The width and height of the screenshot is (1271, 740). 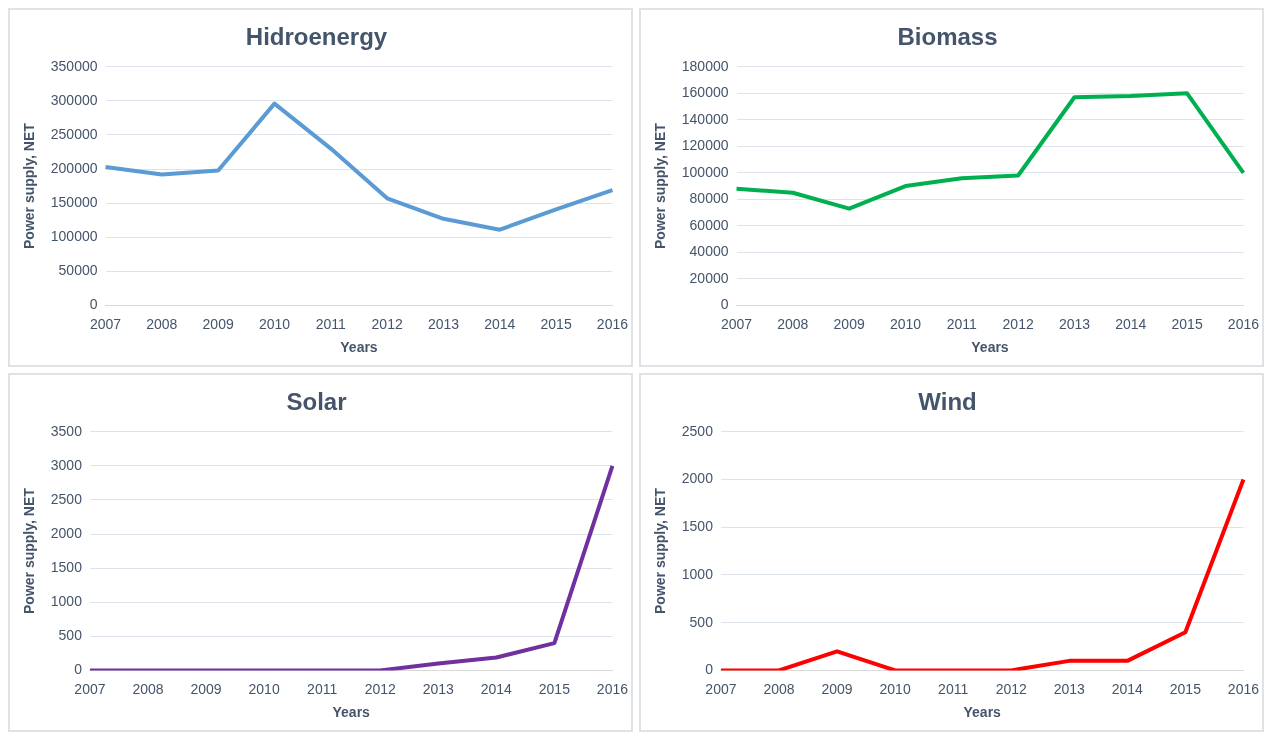 I want to click on y-tick-label: 3500, so click(x=66, y=430).